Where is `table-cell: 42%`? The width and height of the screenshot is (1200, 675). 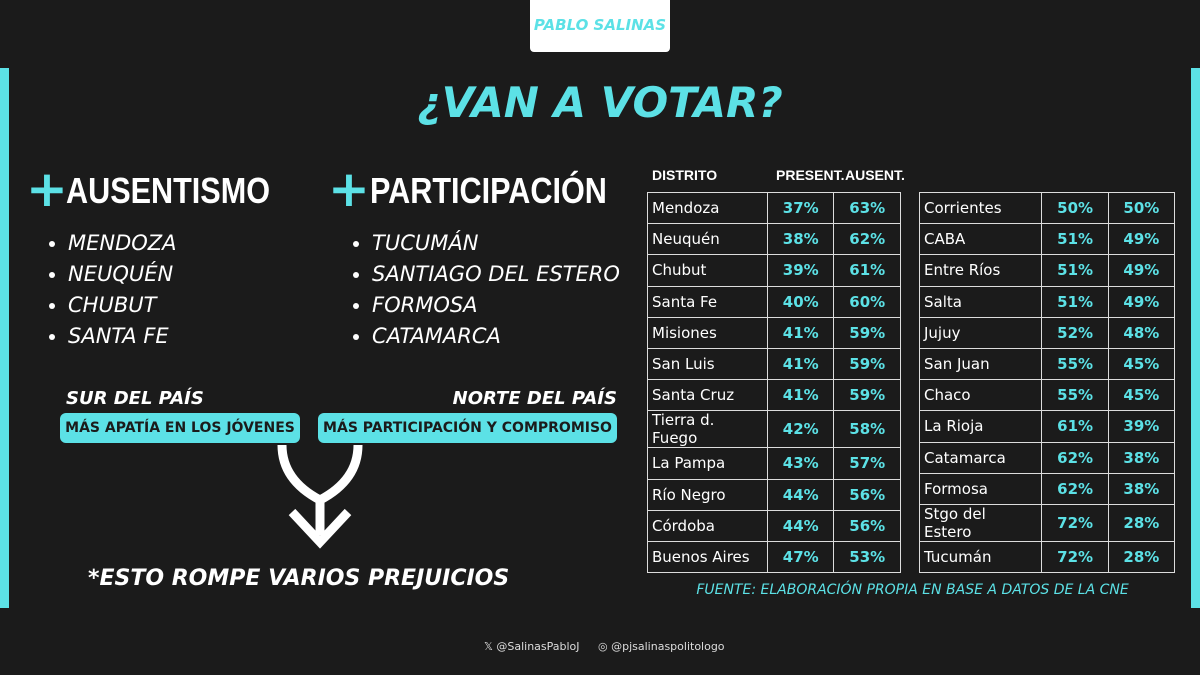 table-cell: 42% is located at coordinates (800, 429).